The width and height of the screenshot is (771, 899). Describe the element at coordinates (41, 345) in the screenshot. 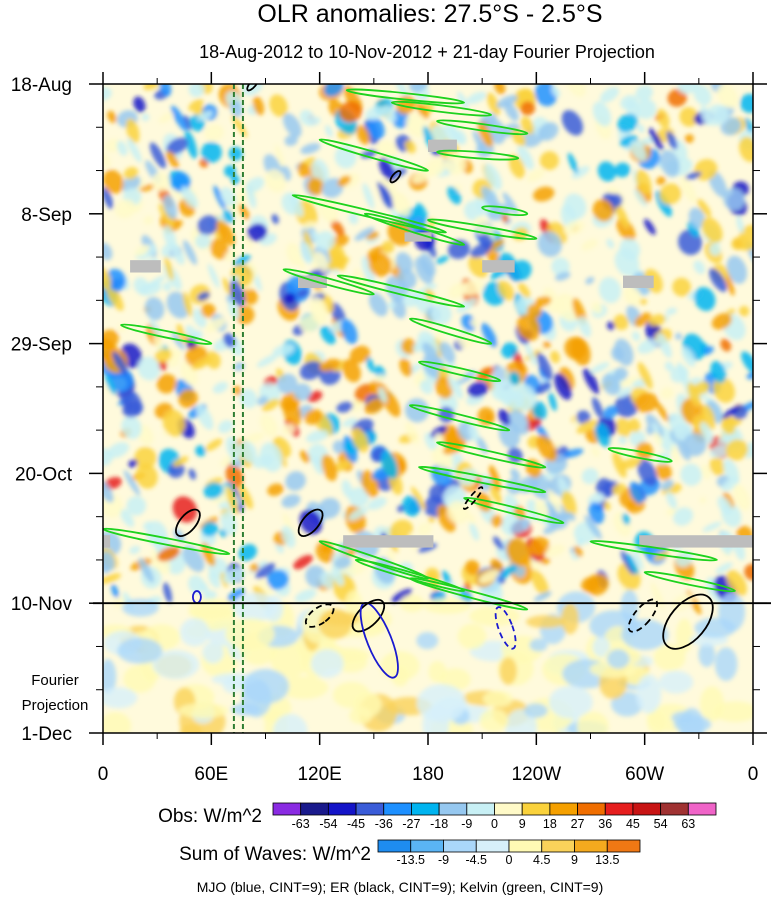

I see `y-tick-label: 29-Sep` at that location.